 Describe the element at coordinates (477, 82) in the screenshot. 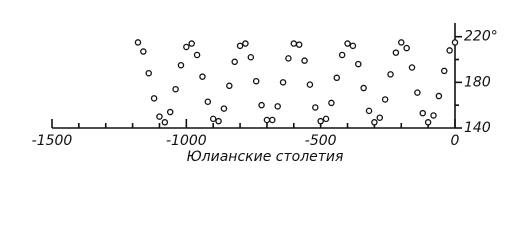

I see `y-tick-label: 180` at that location.